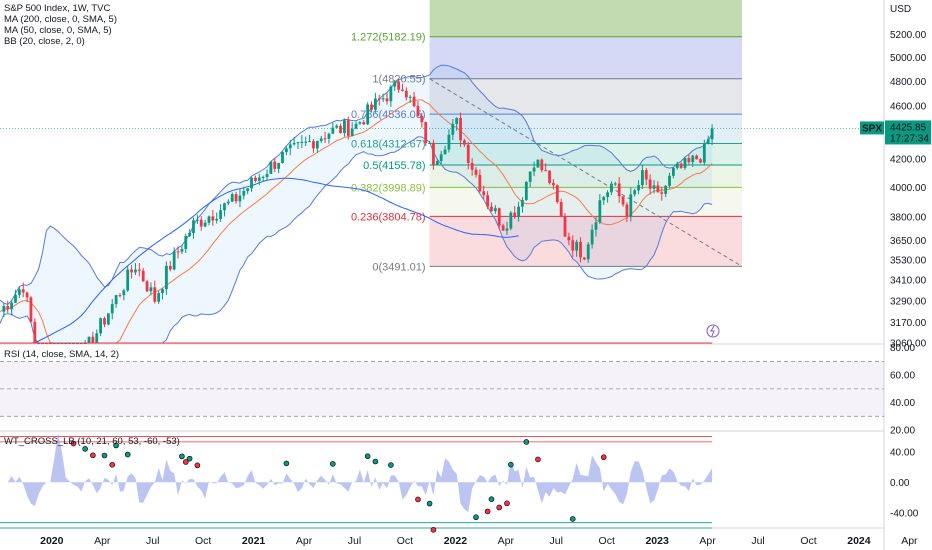  I want to click on price-axis-tick: 3060.00, so click(908, 344).